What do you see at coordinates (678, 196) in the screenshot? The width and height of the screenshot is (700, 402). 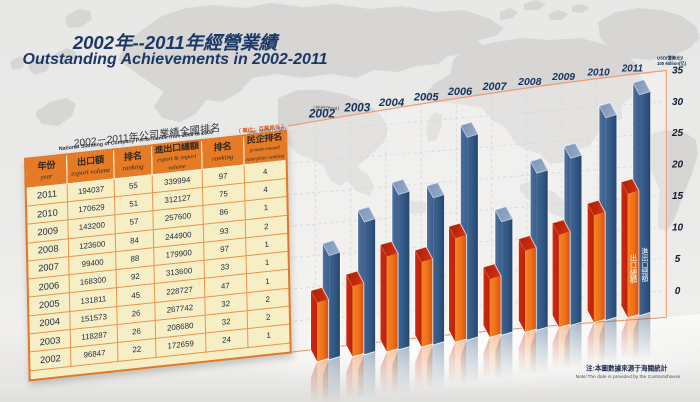 I see `svg-text: 15` at bounding box center [678, 196].